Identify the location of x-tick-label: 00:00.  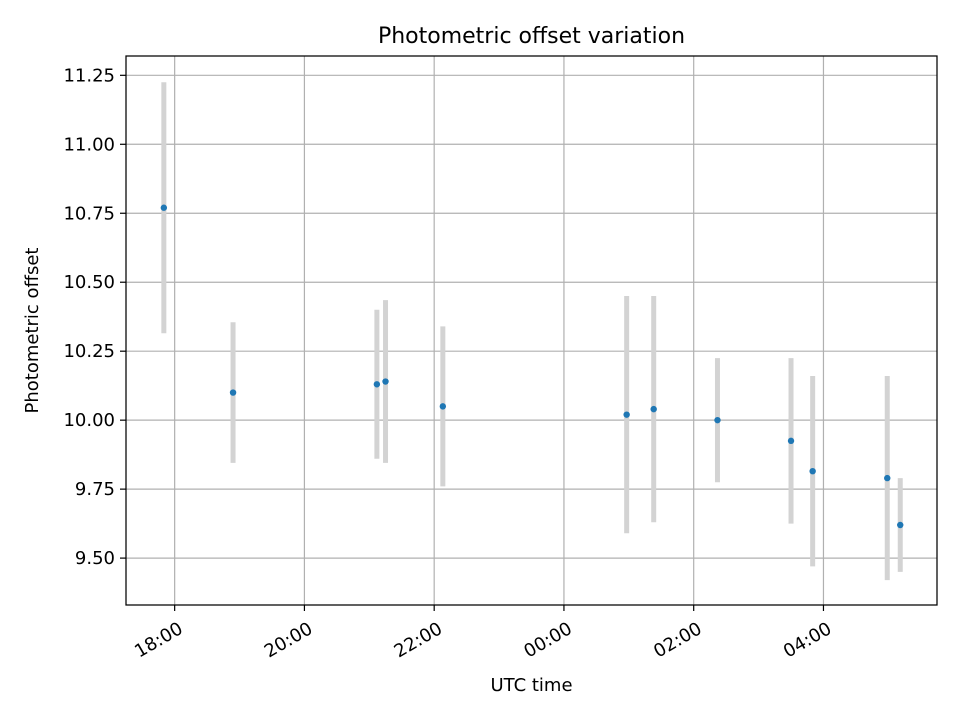
(547, 640).